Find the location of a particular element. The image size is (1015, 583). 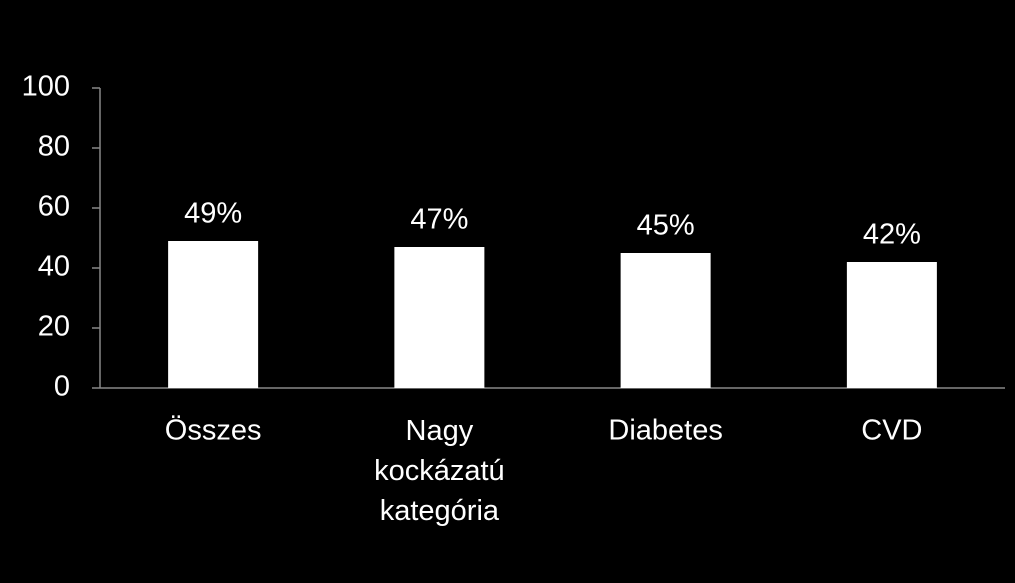

value-label: 42% is located at coordinates (892, 235).